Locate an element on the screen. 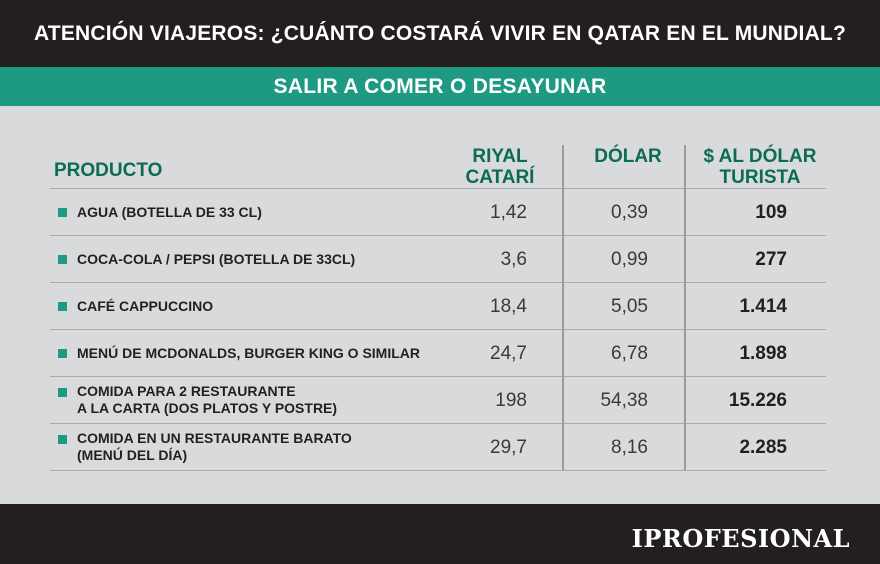 The height and width of the screenshot is (564, 880). product-name: AGUA (BOTELLA DE 33 CL) is located at coordinates (169, 212).